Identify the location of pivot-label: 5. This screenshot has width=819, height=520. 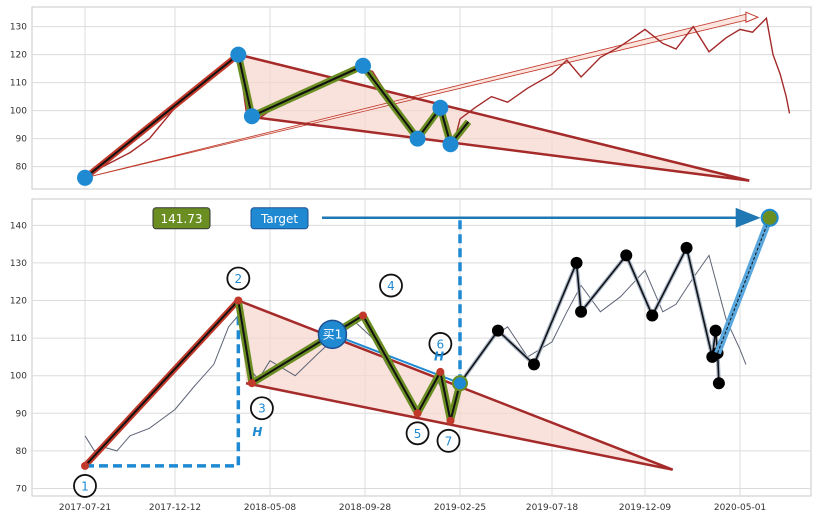
(418, 434).